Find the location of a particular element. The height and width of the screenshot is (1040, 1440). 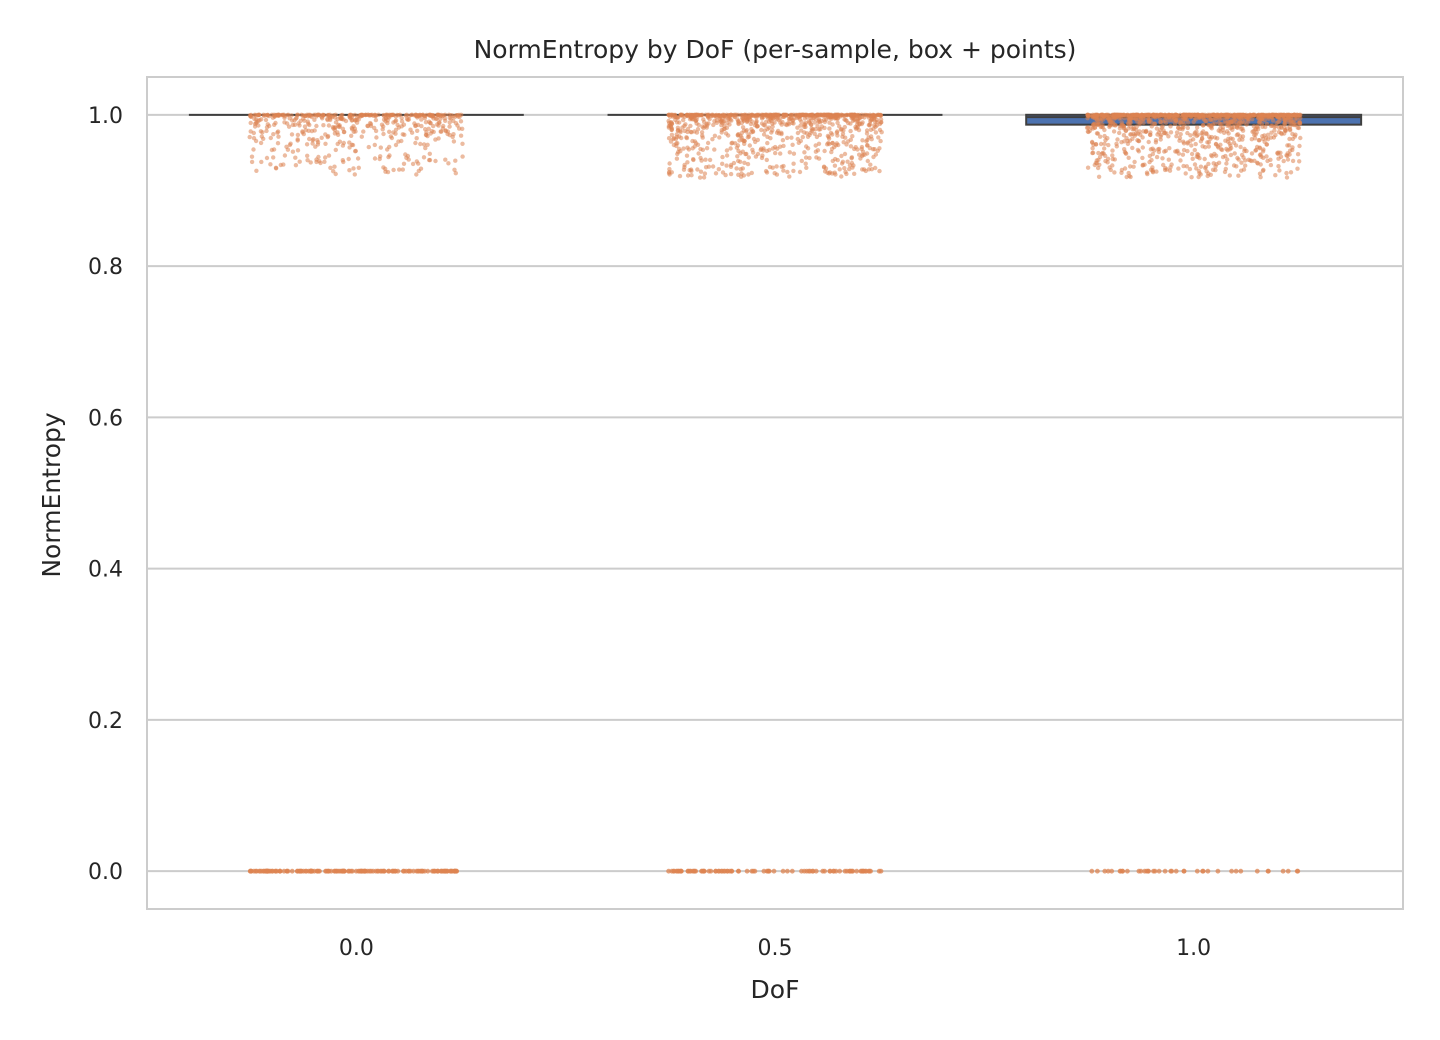

x-axis-title: DoF is located at coordinates (775, 989).